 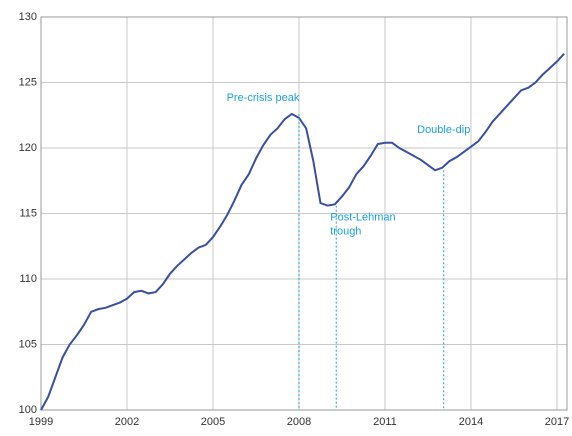 What do you see at coordinates (127, 422) in the screenshot?
I see `x-tick-label: 2002` at bounding box center [127, 422].